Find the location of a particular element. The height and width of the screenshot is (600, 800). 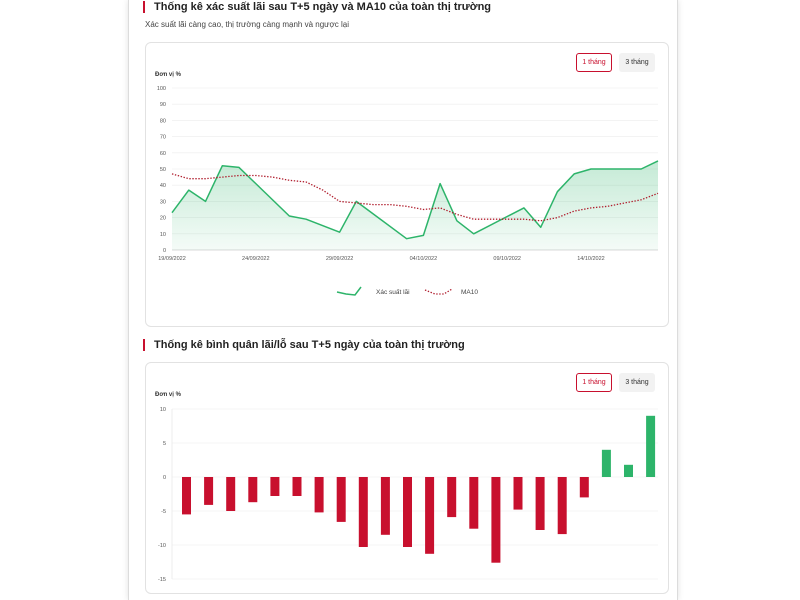

legend-probability-swatch is located at coordinates (349, 291).